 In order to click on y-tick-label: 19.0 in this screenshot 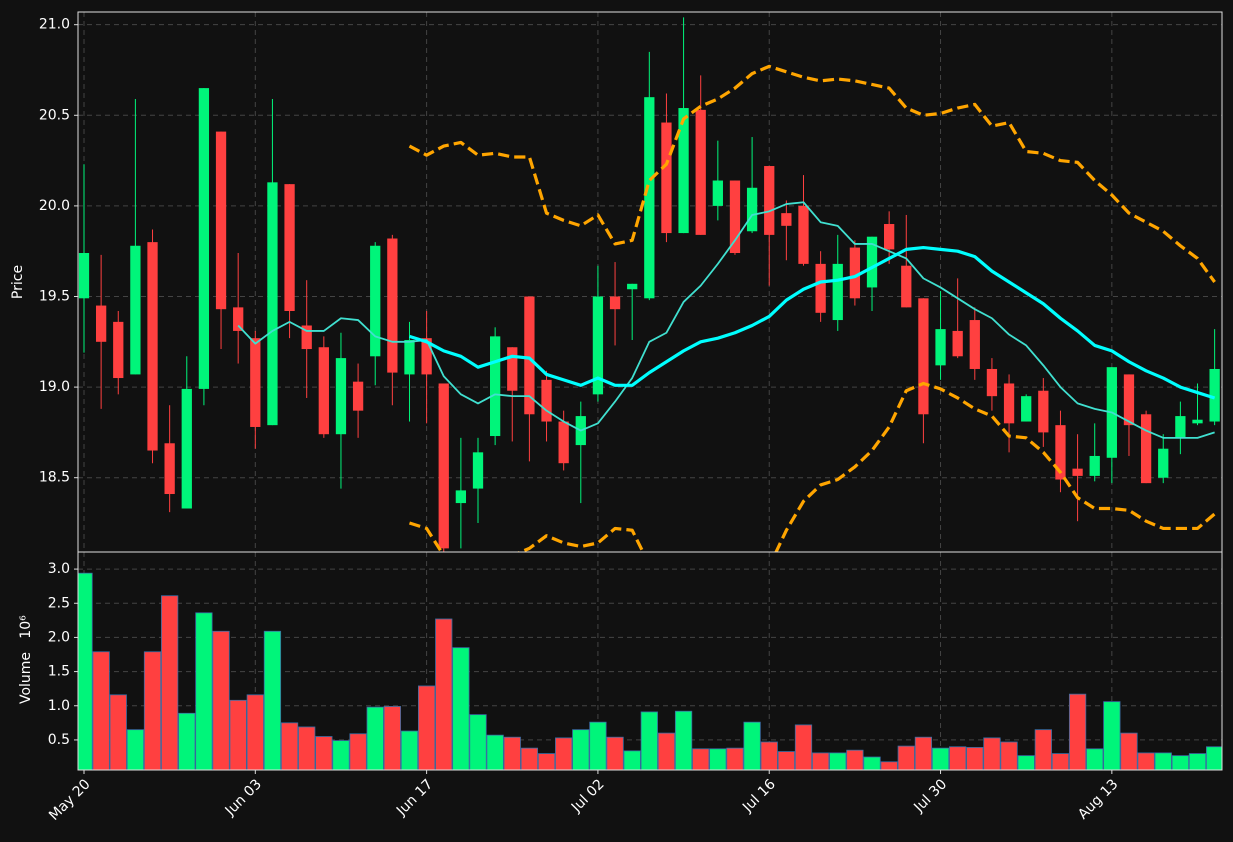, I will do `click(54, 387)`.